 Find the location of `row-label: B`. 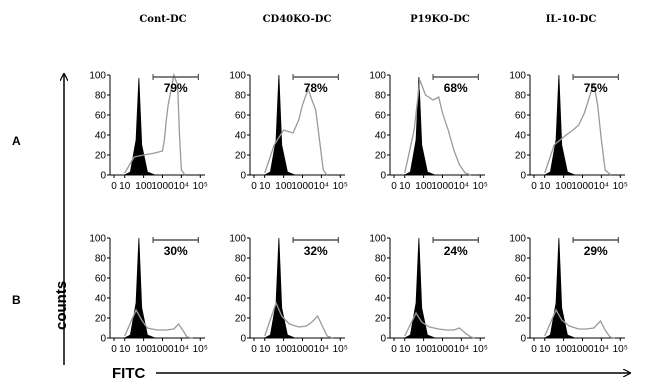

row-label: B is located at coordinates (16, 300).